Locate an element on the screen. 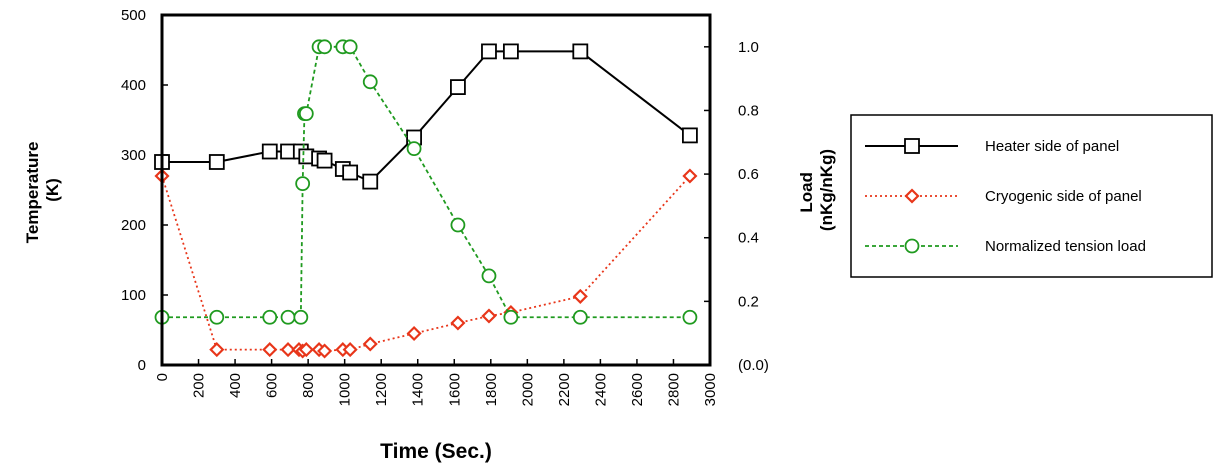  x-tick-label: 200 is located at coordinates (199, 385).